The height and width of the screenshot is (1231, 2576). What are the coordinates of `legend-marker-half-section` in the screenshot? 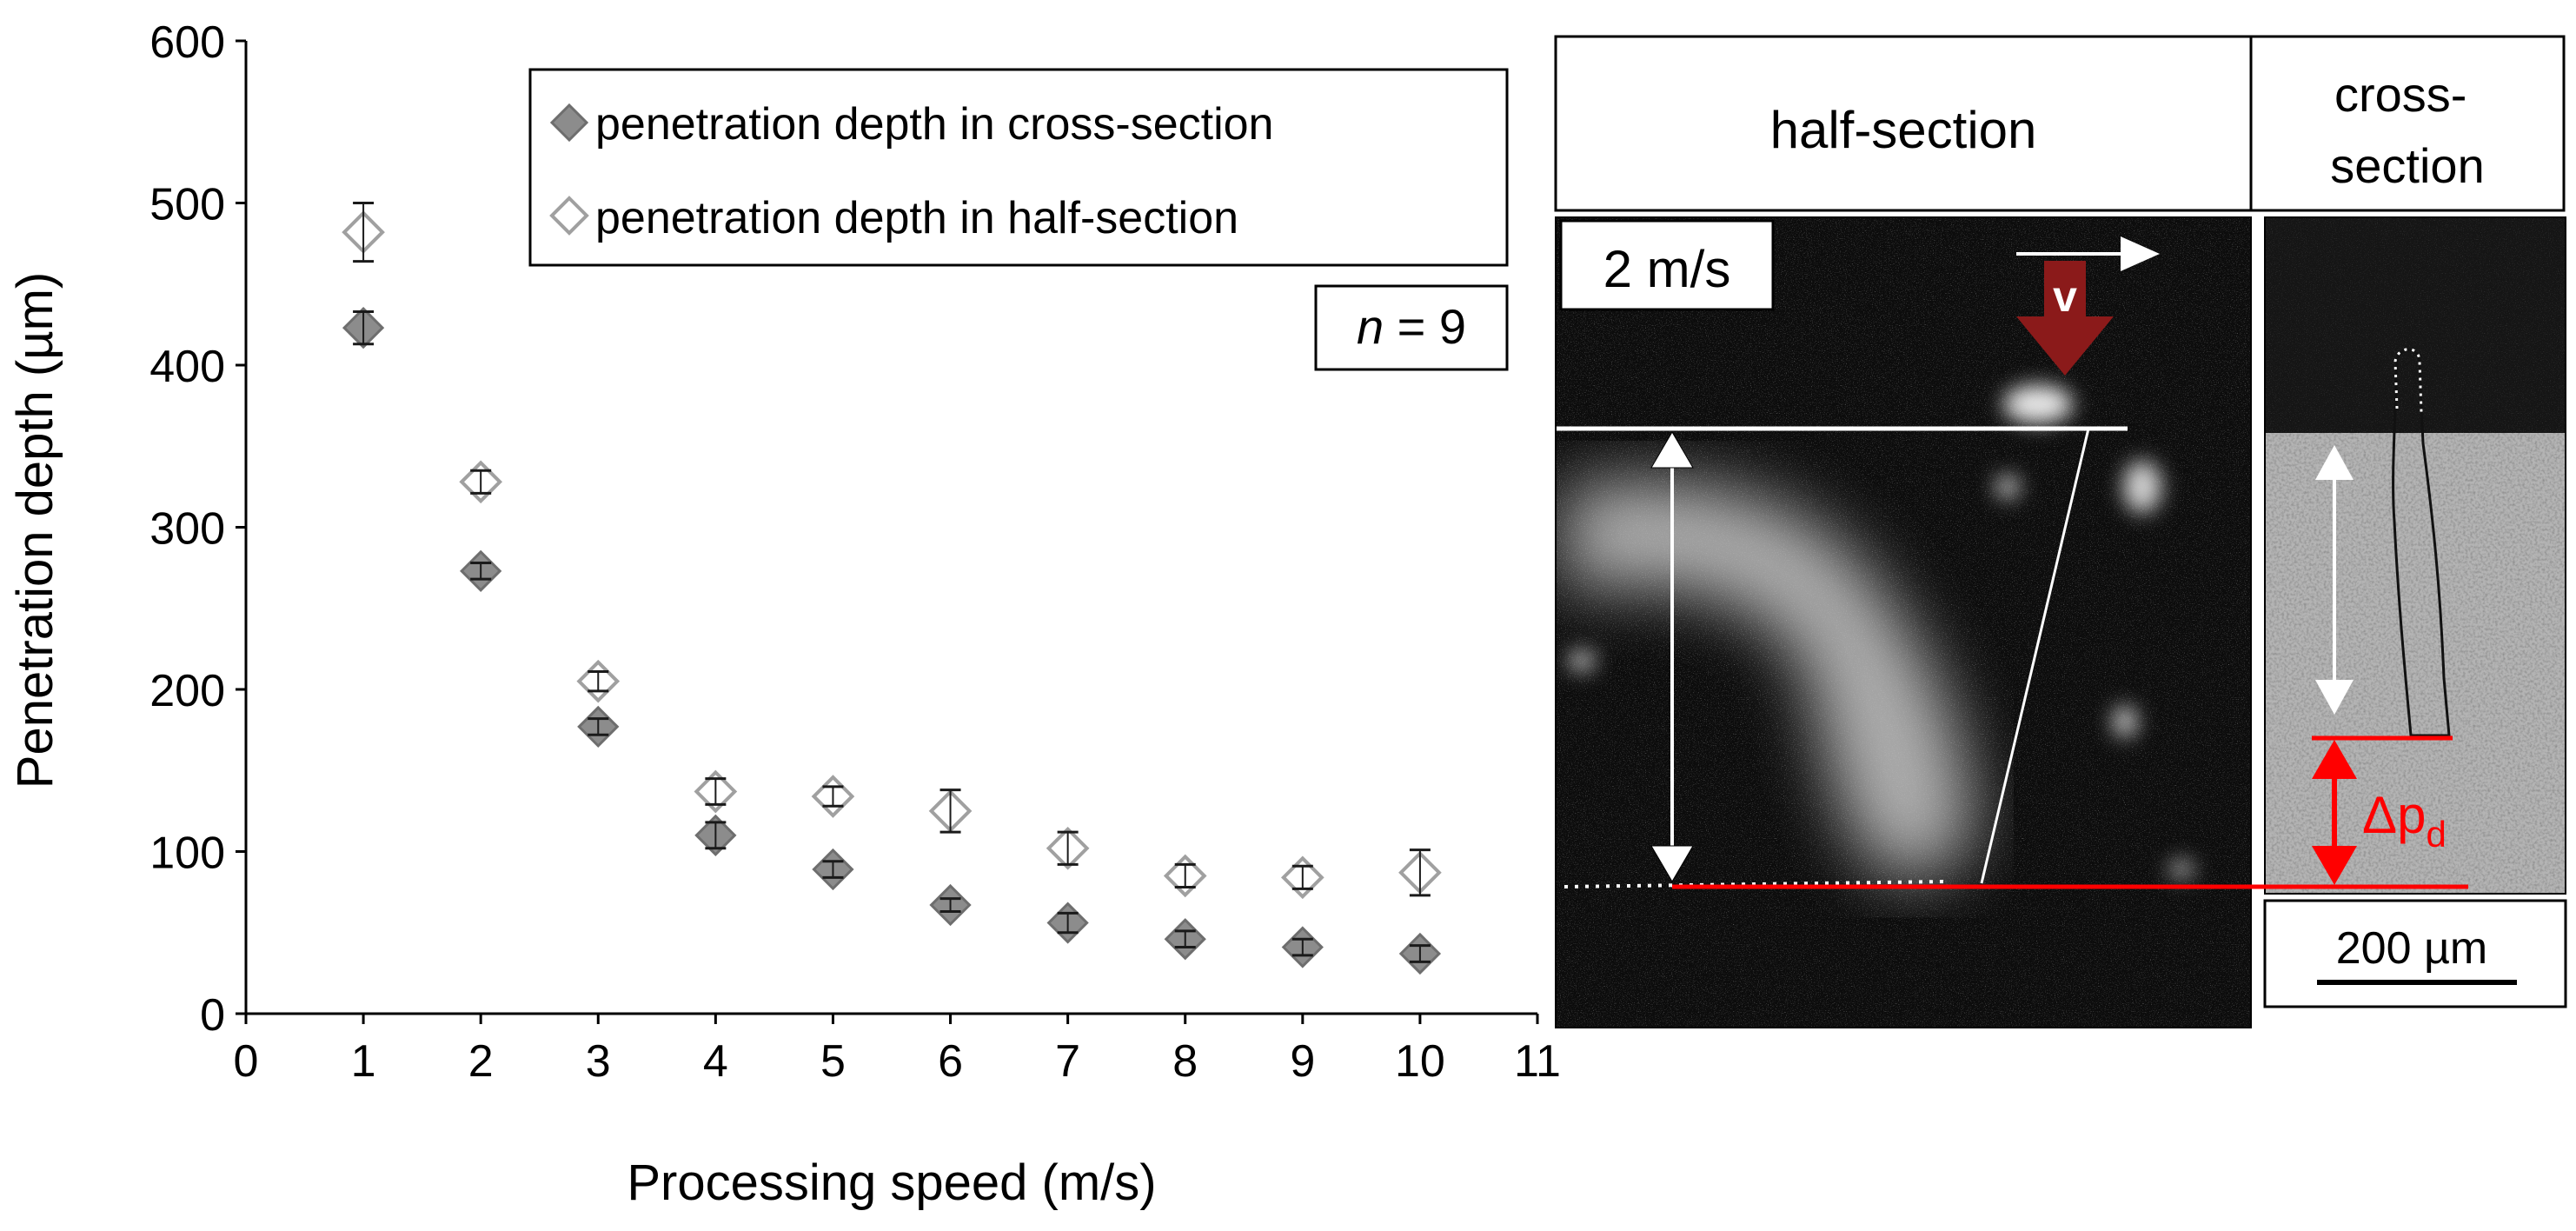 It's located at (569, 216).